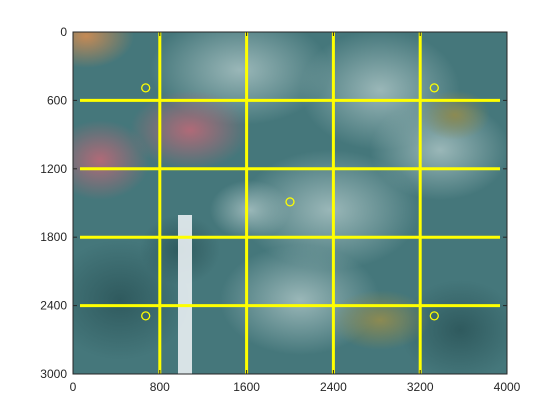 The height and width of the screenshot is (420, 560). I want to click on y-tick-label: 1800, so click(53, 237).